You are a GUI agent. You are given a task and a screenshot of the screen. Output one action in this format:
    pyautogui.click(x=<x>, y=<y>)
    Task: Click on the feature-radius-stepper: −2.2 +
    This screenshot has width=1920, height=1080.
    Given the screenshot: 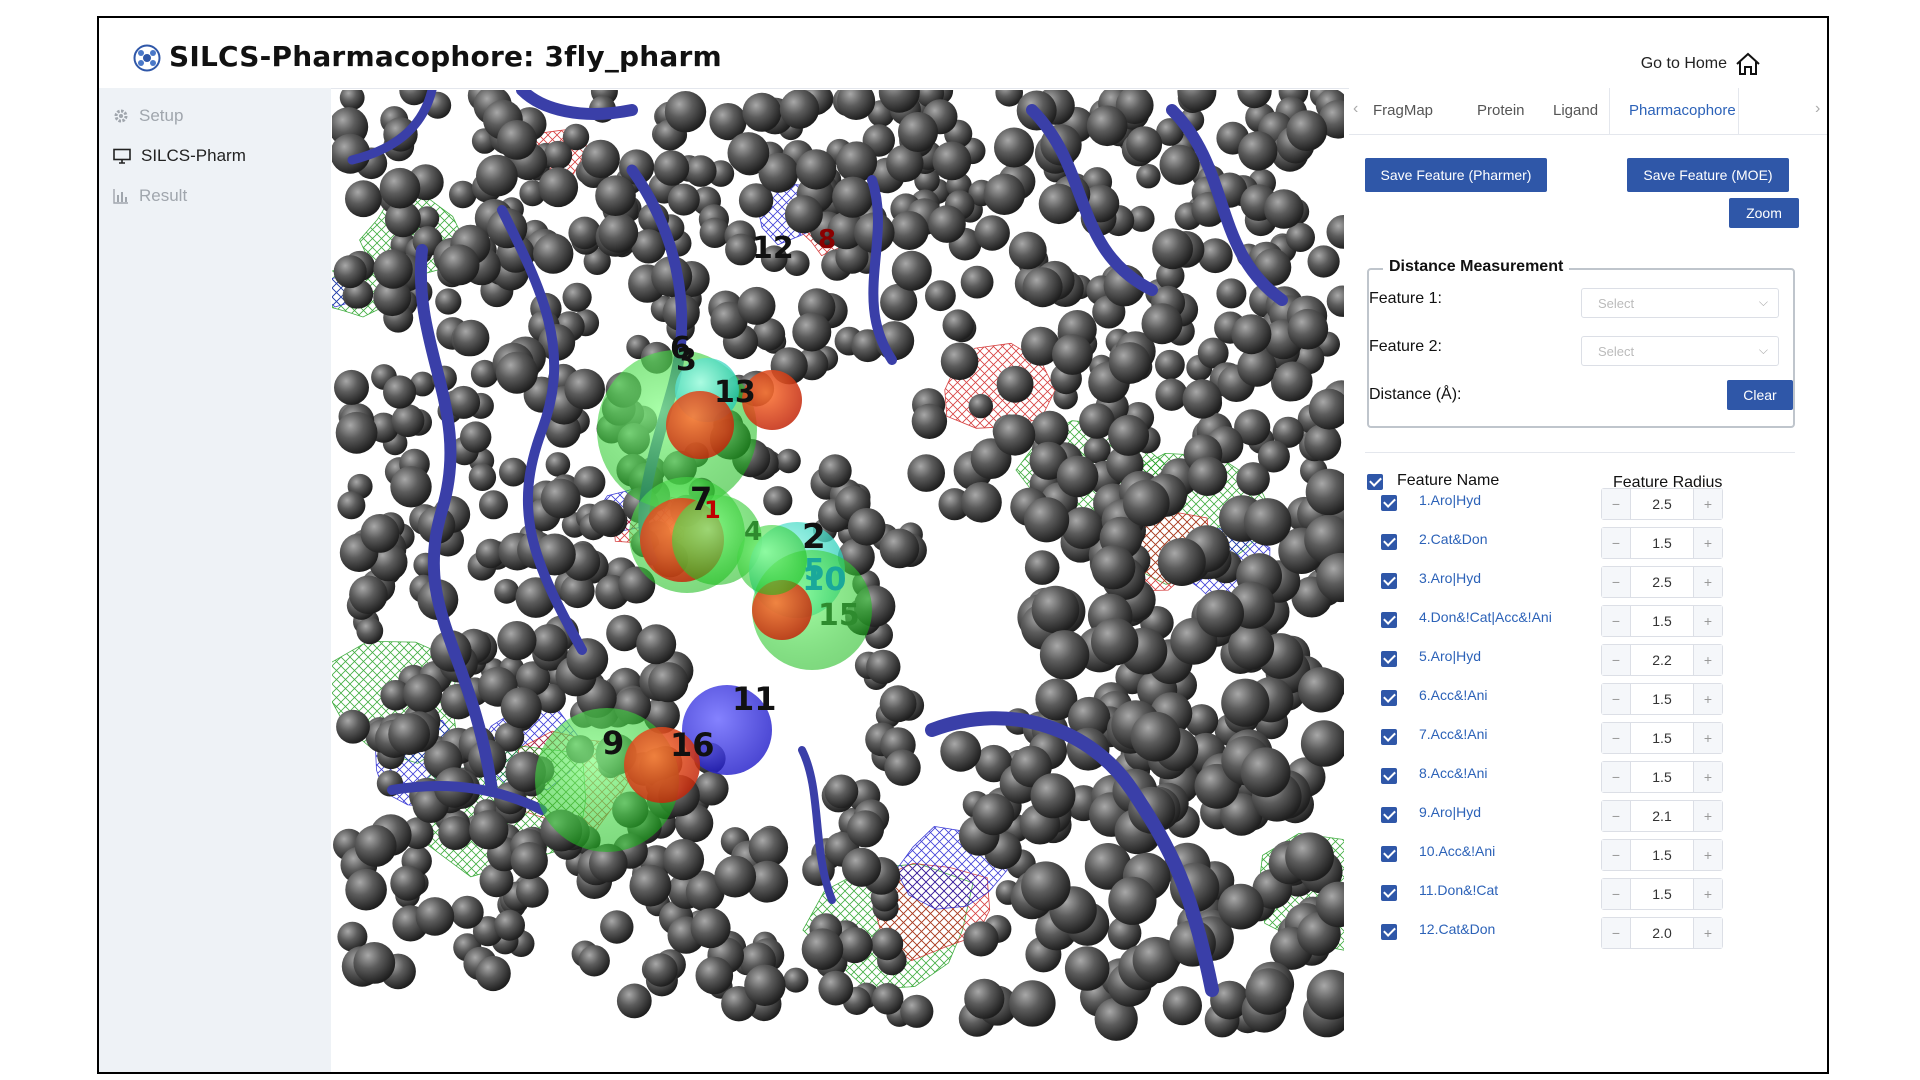 What is the action you would take?
    pyautogui.click(x=1662, y=660)
    